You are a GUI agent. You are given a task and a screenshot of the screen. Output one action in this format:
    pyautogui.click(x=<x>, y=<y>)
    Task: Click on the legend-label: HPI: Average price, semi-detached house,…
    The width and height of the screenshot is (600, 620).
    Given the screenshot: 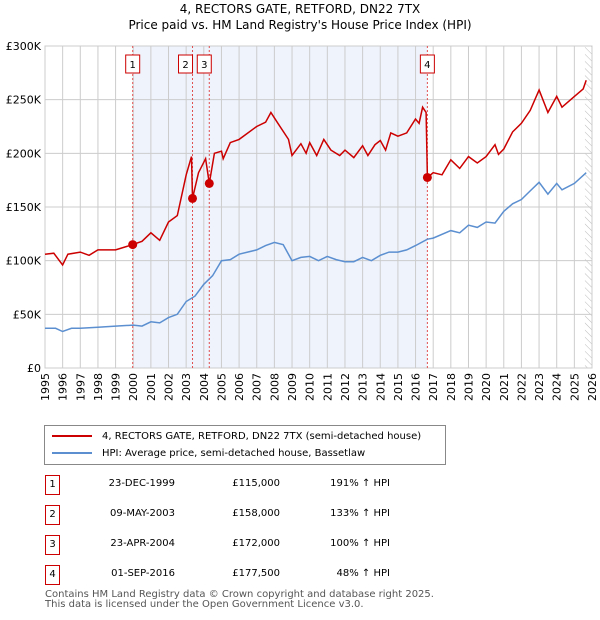 What is the action you would take?
    pyautogui.click(x=234, y=453)
    